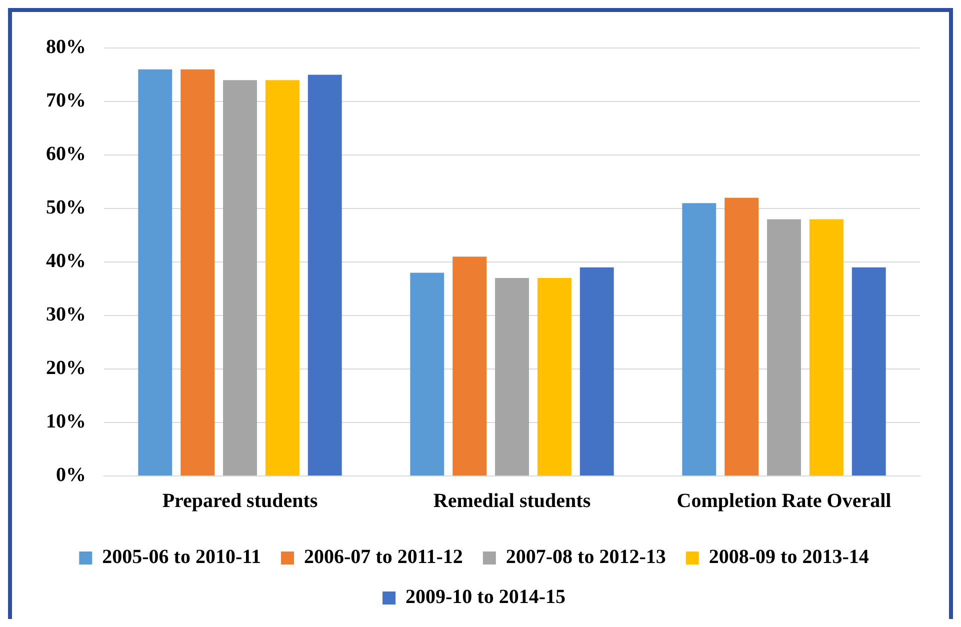 The height and width of the screenshot is (627, 961). I want to click on y-tick-label: 0%, so click(71, 475).